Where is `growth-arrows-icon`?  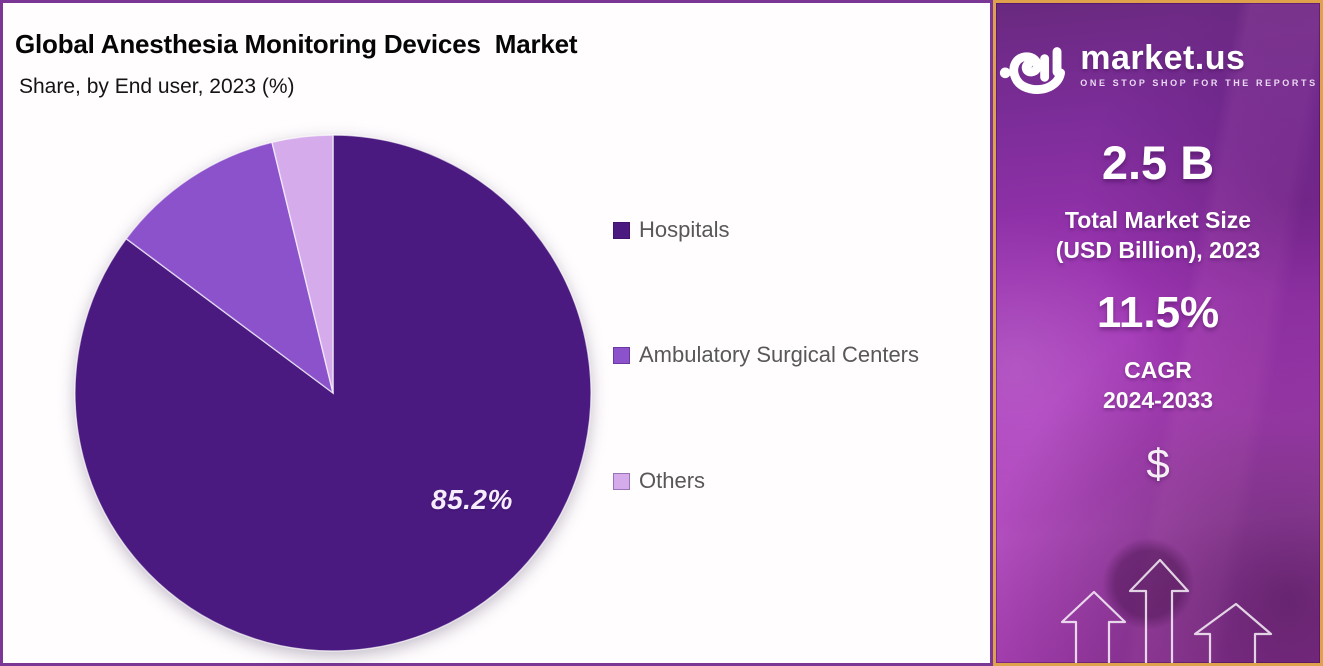
growth-arrows-icon is located at coordinates (1166, 610).